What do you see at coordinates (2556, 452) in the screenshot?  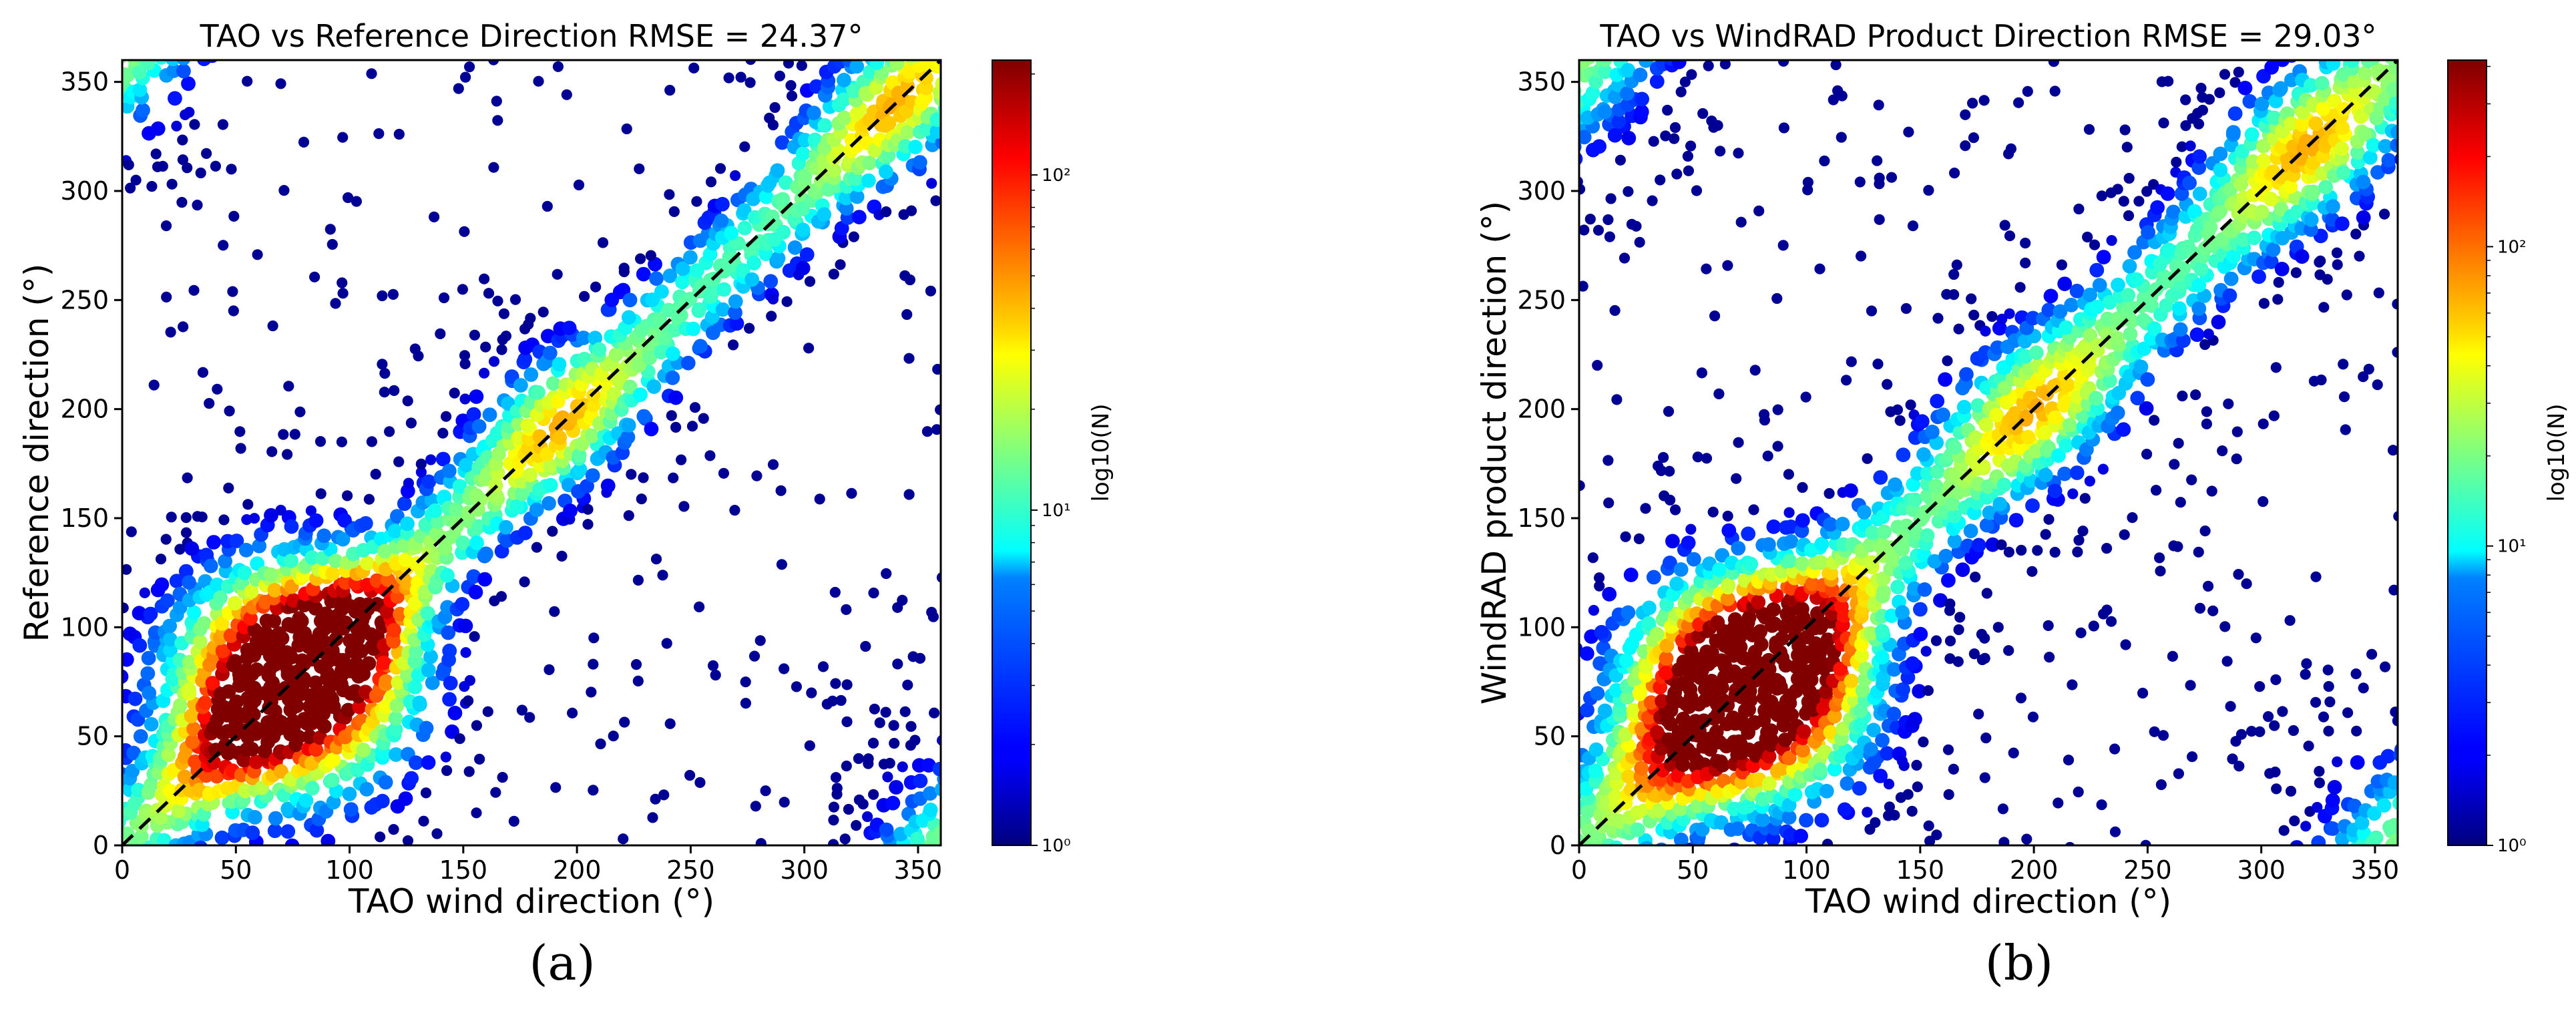 I see `colorbar-label: log10(N)` at bounding box center [2556, 452].